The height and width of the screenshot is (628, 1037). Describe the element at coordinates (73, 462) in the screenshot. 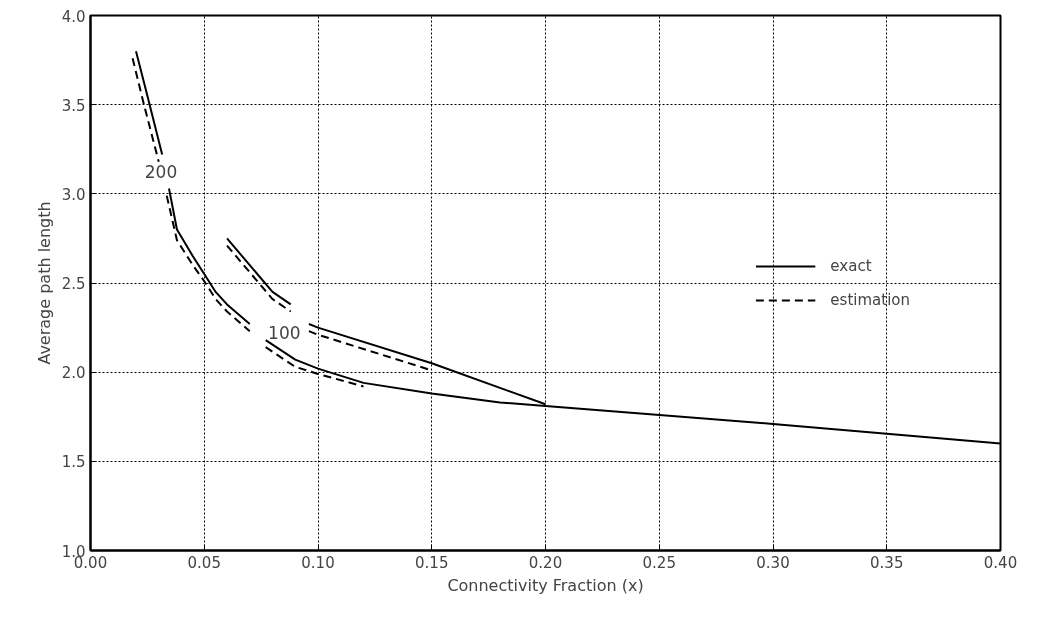

I see `y-tick-label: 1.5` at that location.